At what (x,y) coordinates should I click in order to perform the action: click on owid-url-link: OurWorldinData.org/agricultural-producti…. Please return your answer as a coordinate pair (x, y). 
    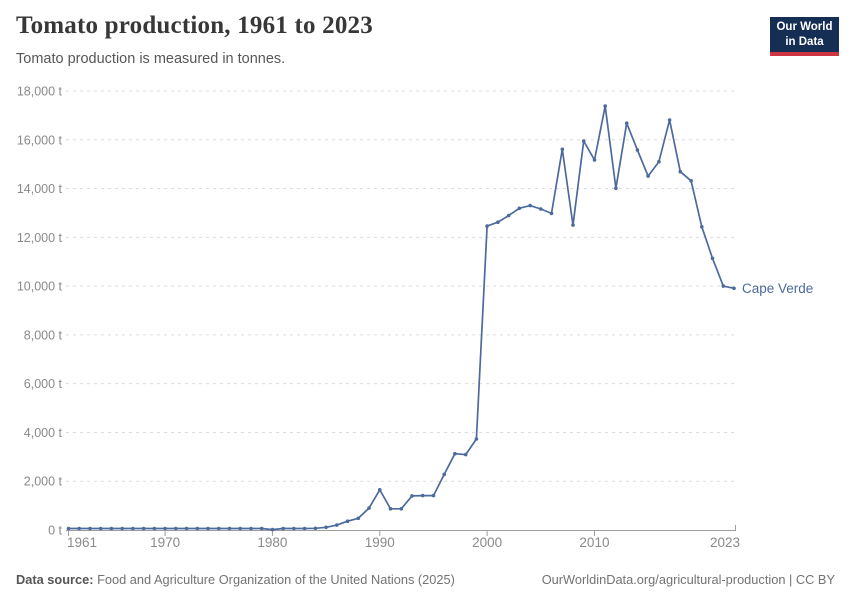
    Looking at the image, I should click on (663, 579).